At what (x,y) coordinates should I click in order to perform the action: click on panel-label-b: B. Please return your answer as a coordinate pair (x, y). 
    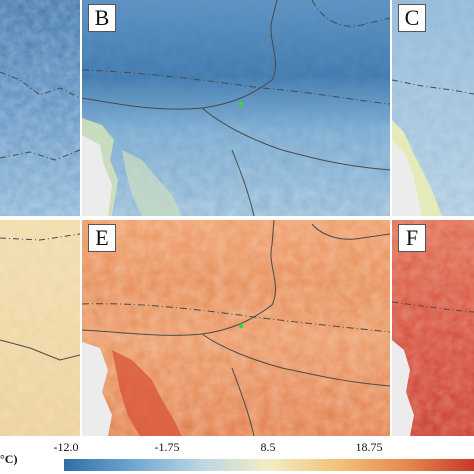
    Looking at the image, I should click on (102, 18).